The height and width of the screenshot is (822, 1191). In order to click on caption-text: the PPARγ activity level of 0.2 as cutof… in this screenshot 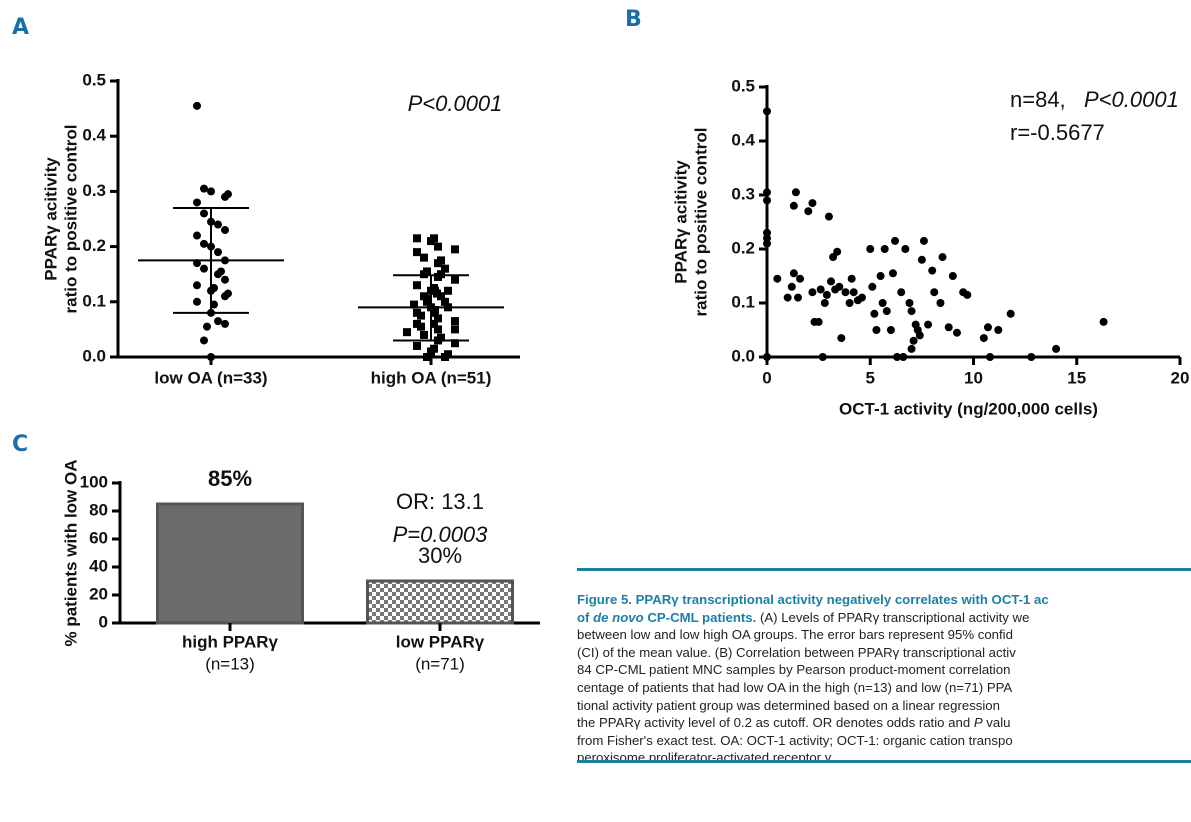, I will do `click(775, 723)`.